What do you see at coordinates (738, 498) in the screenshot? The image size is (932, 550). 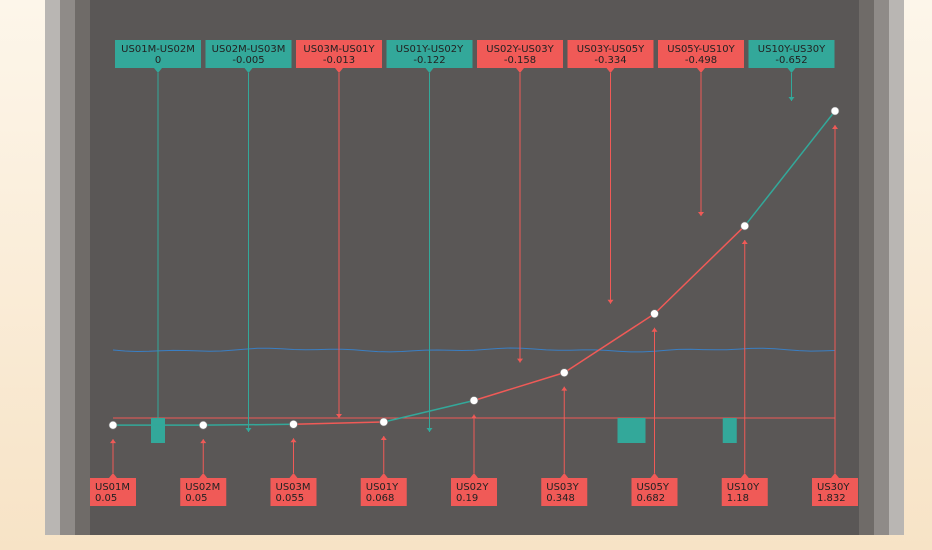 I see `point-label-value: 1.18` at bounding box center [738, 498].